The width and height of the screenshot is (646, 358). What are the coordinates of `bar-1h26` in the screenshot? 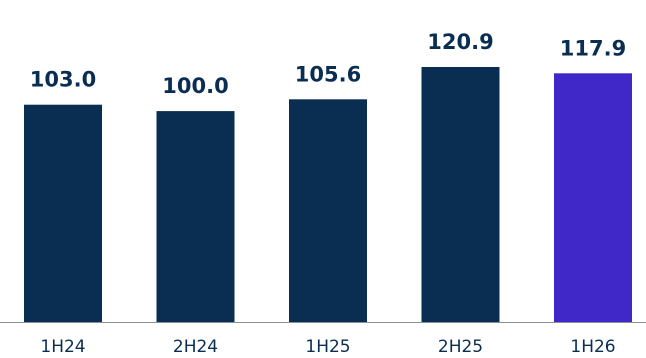 It's located at (593, 197).